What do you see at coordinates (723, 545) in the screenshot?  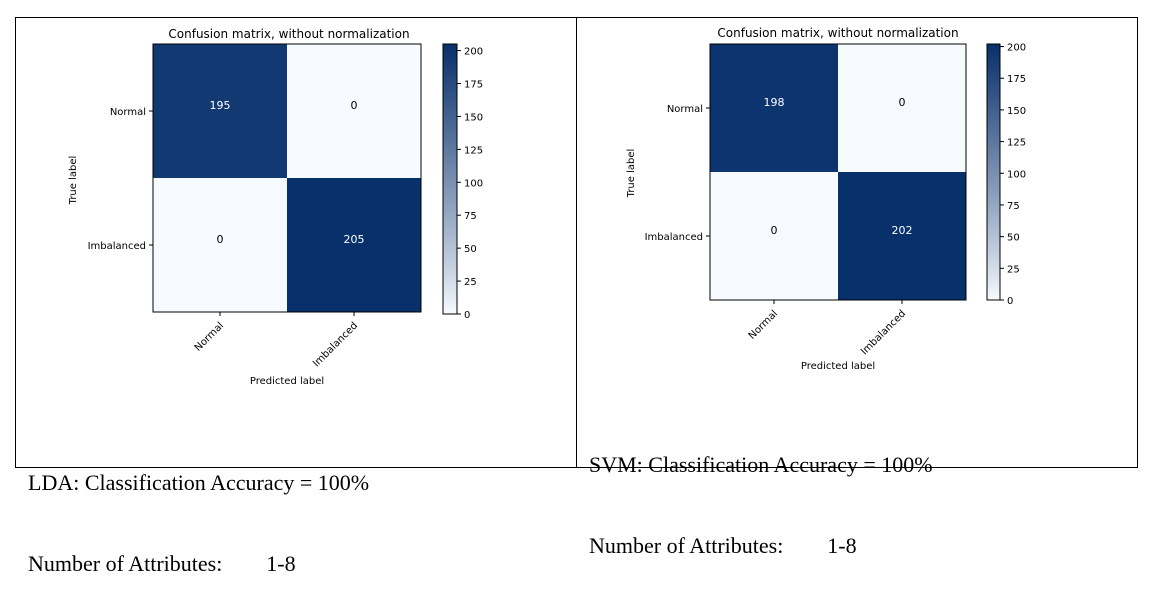 I see `svm-attributes-text: Number of Attributes: 1-8` at bounding box center [723, 545].